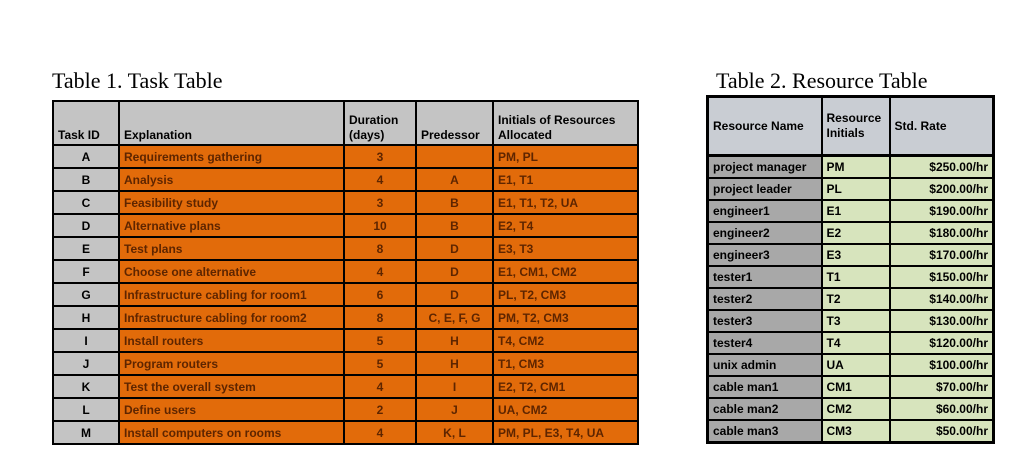  I want to click on cell-initials: CM1, so click(855, 387).